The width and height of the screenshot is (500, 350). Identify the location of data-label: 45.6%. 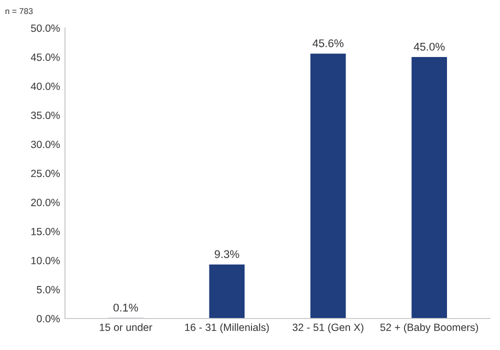
(328, 43).